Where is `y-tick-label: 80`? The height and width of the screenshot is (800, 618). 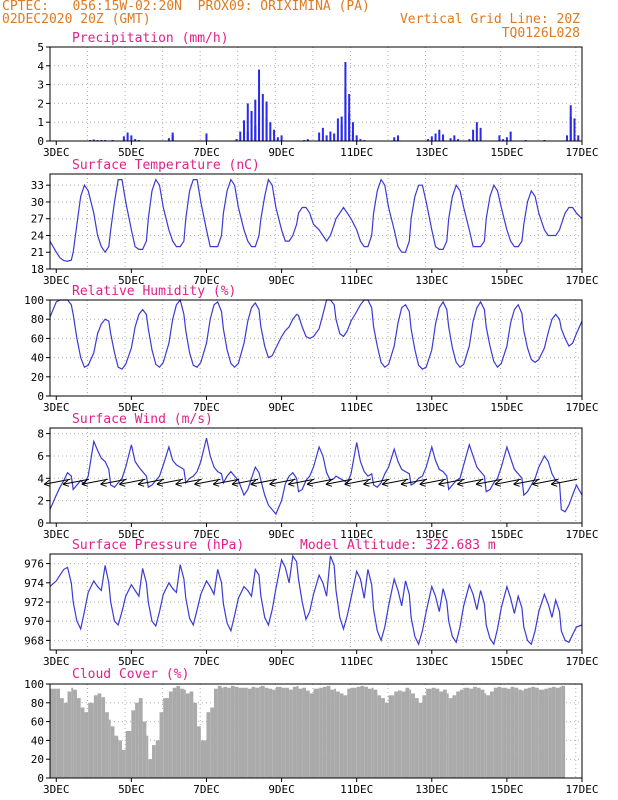 y-tick-label: 80 is located at coordinates (37, 319).